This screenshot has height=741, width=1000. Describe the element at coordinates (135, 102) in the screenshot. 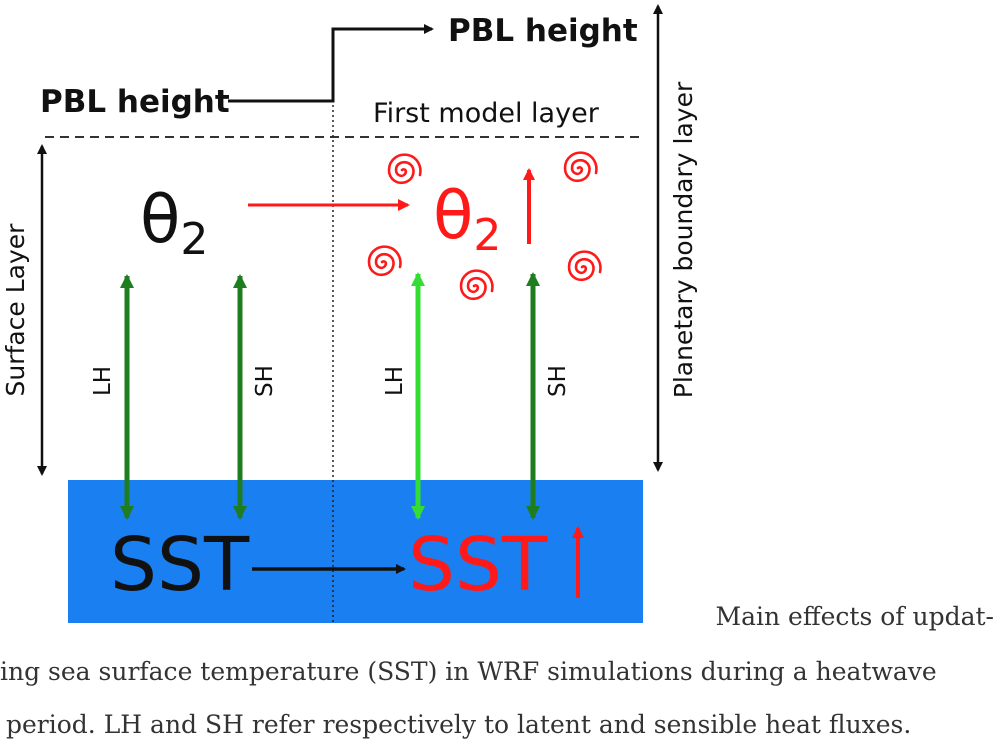

I see `pbl-height-left-label: PBL height` at that location.